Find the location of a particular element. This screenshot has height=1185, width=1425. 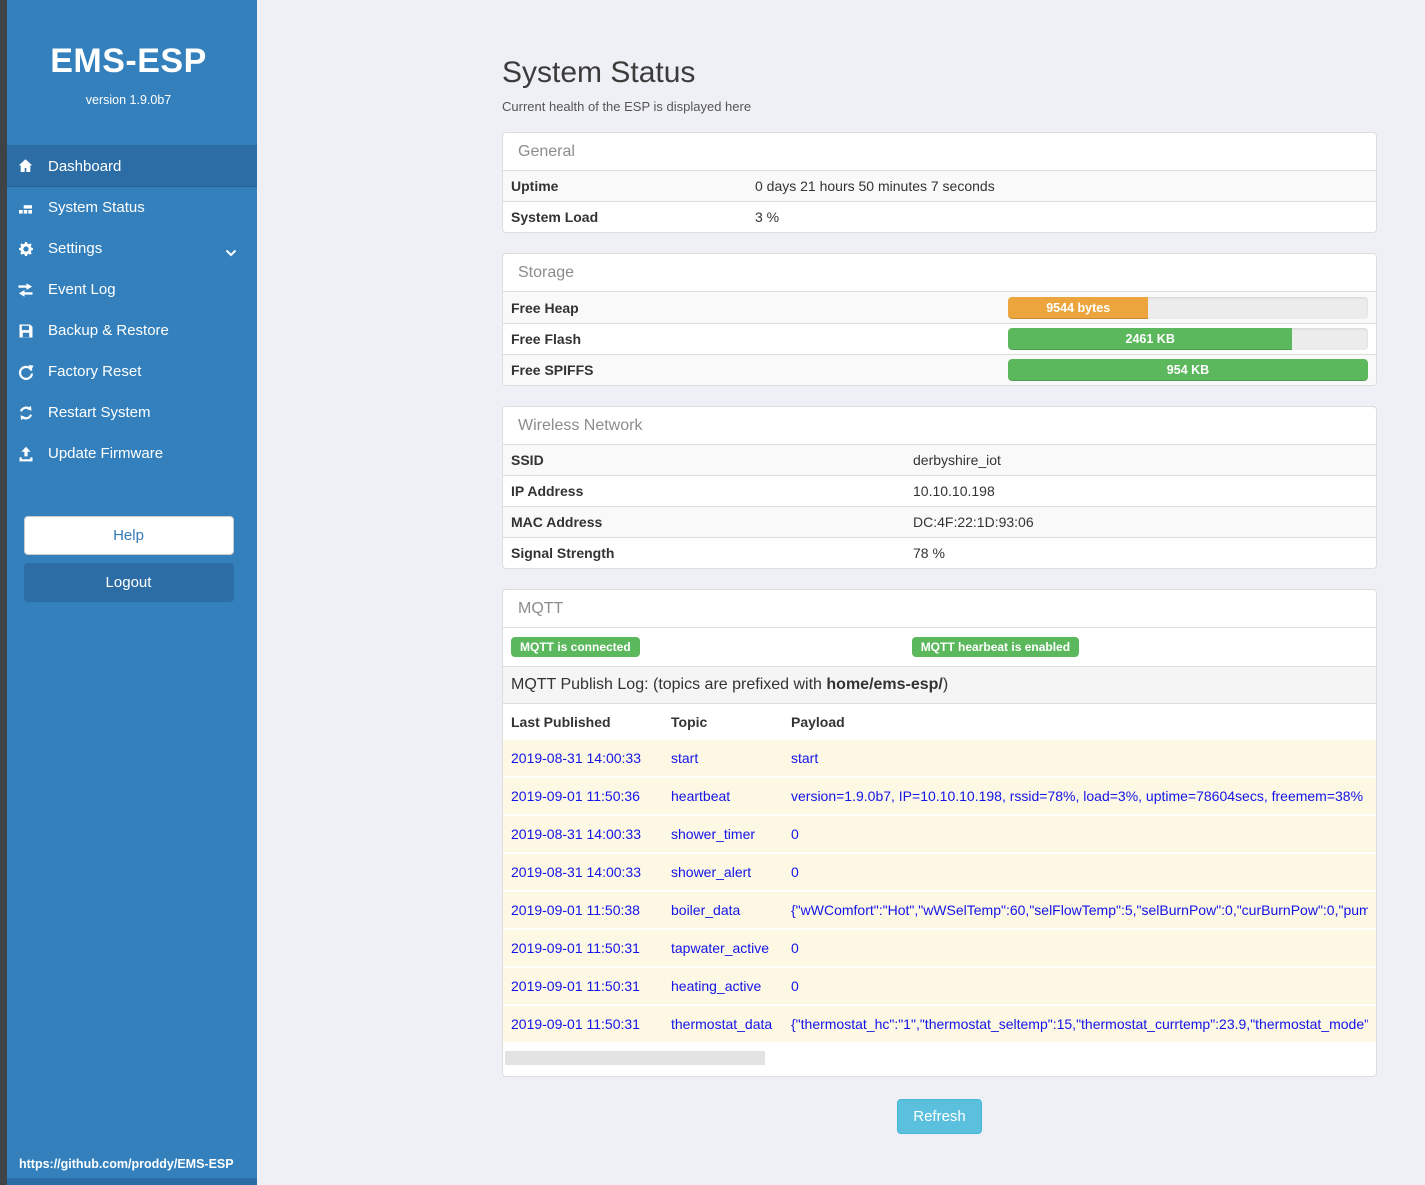

refresh-button: Refresh is located at coordinates (939, 1116).